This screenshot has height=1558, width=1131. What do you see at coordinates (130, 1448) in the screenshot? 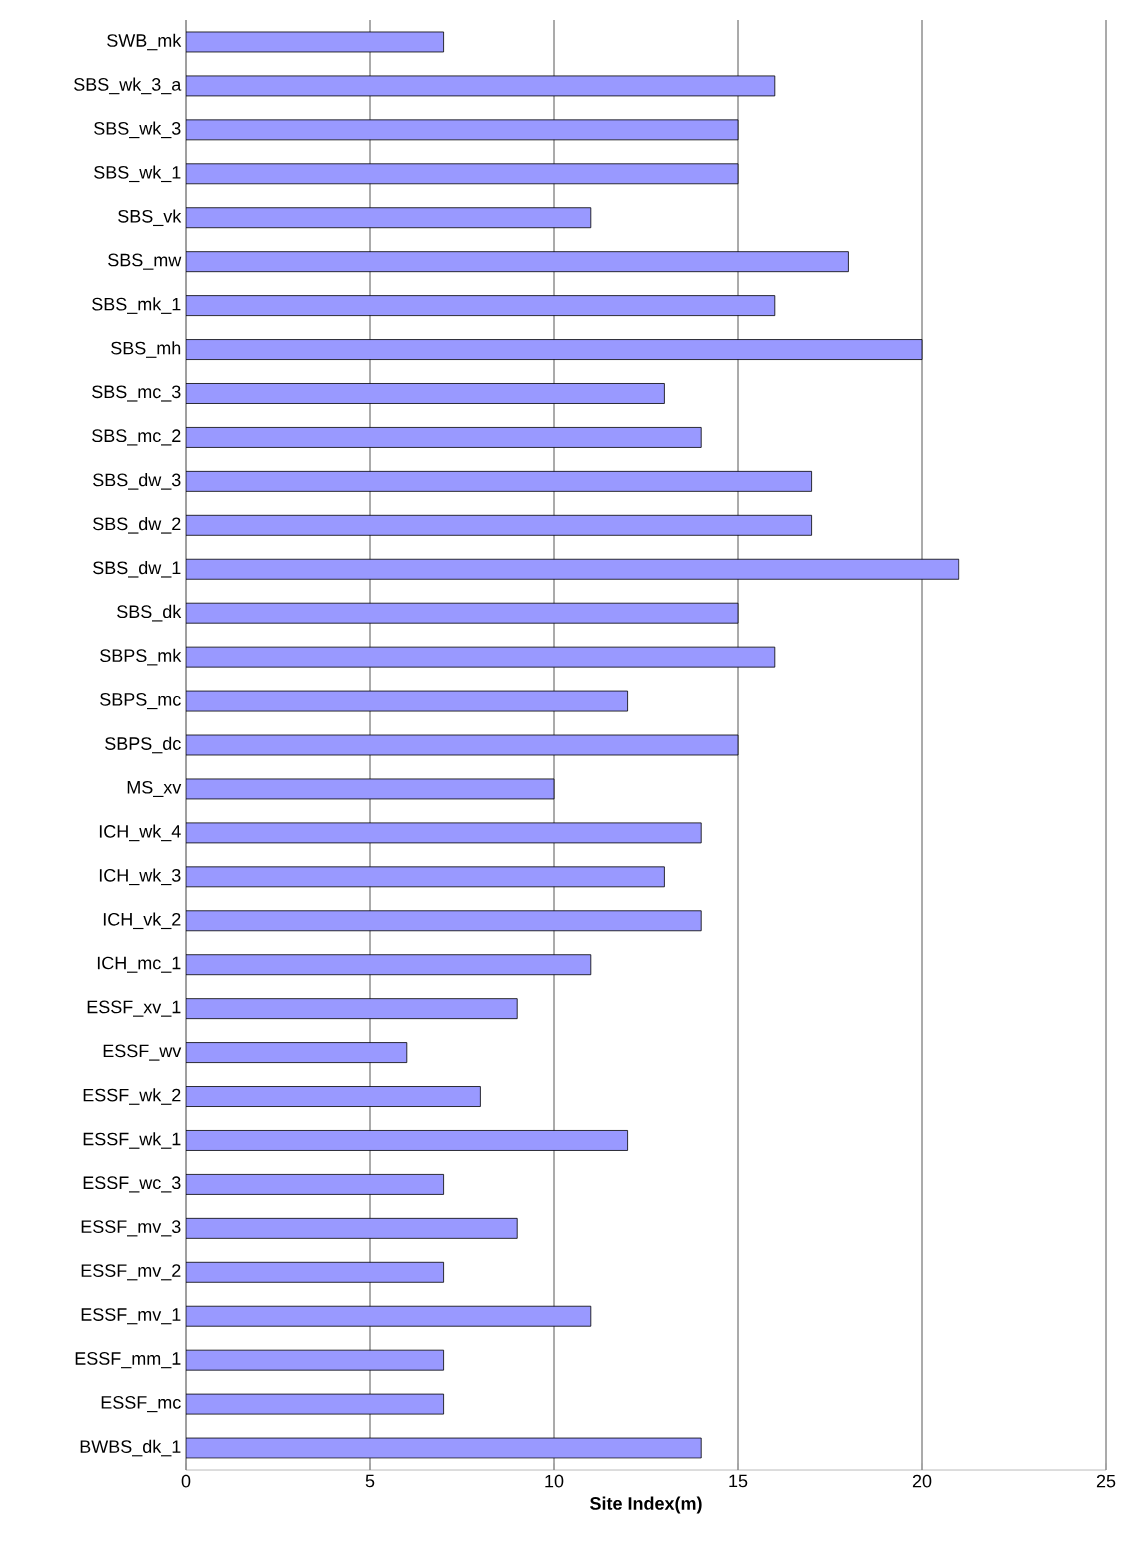
I see `y-tick-label: BWBS_dk_1` at bounding box center [130, 1448].